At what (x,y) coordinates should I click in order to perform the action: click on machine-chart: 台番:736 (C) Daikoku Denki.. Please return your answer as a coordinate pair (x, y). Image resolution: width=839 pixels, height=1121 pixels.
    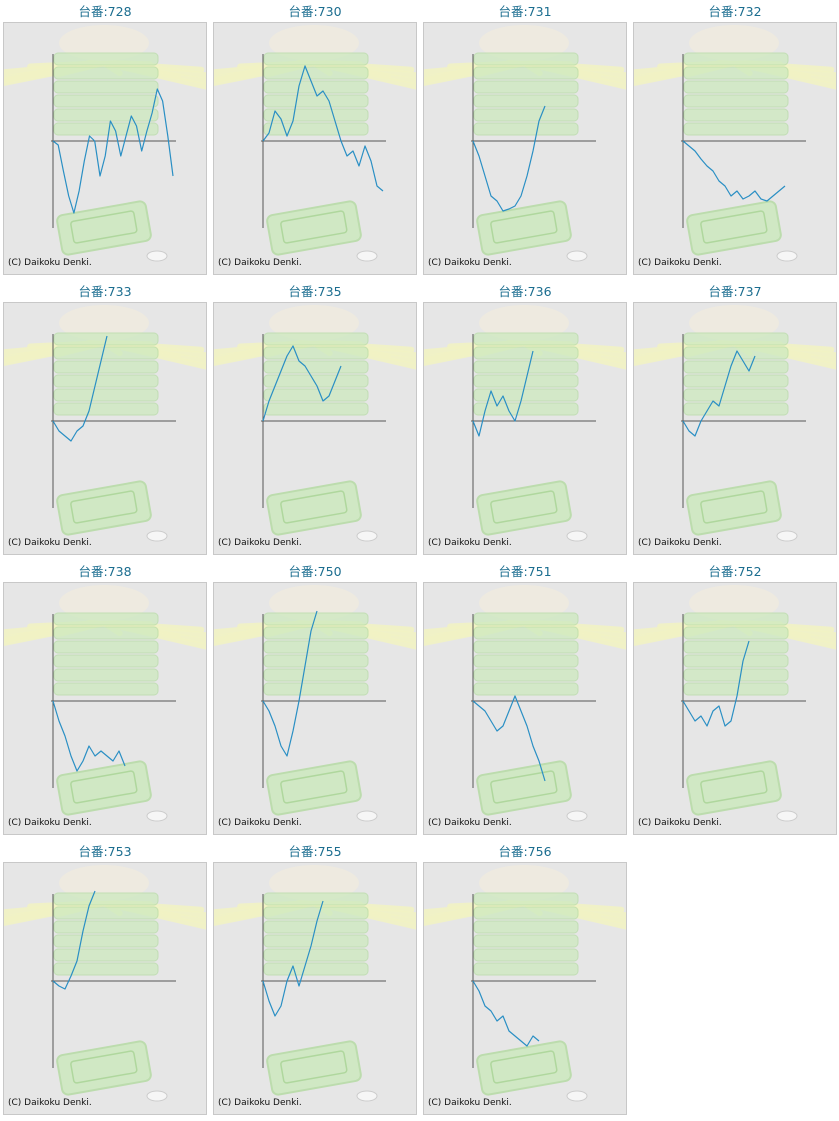
    Looking at the image, I should click on (525, 422).